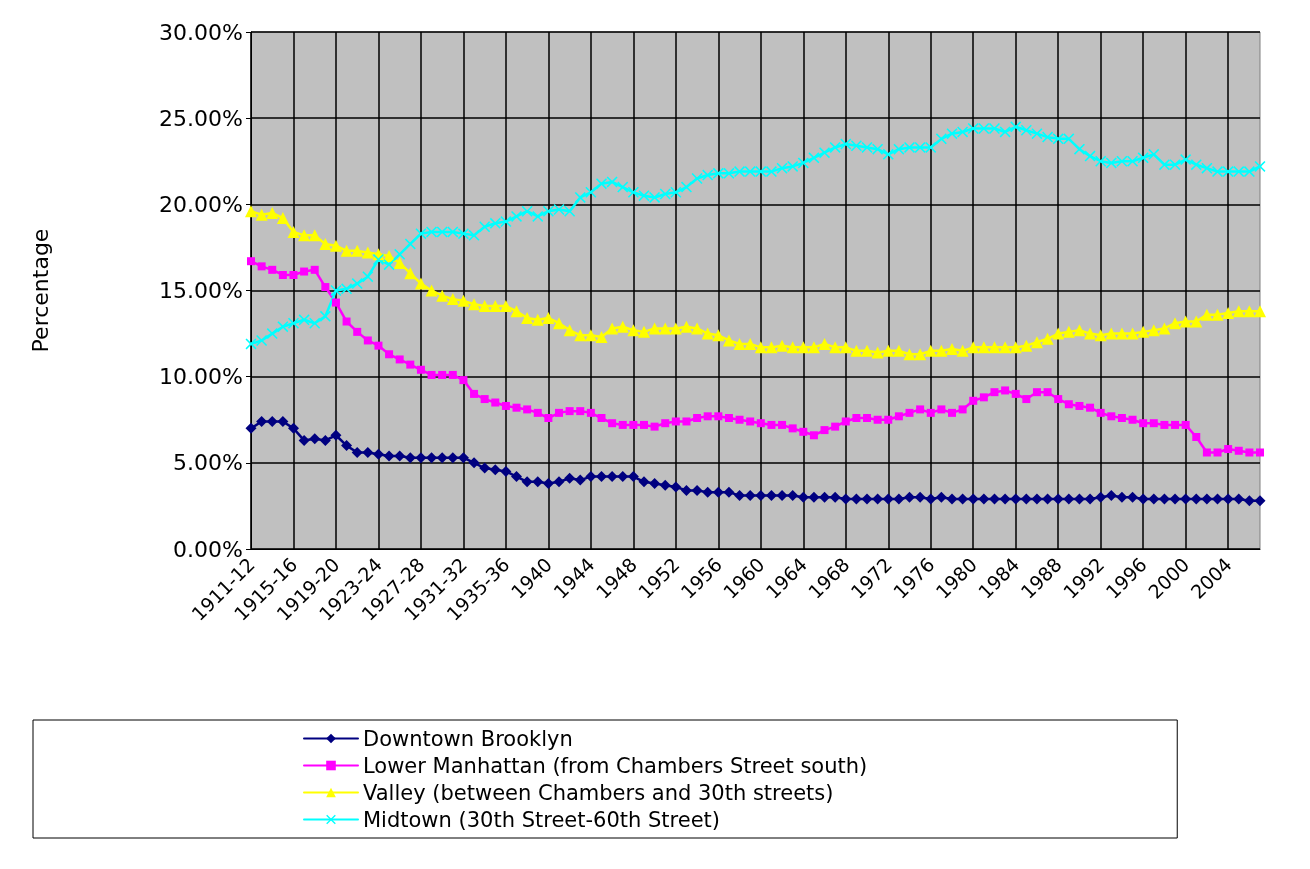  What do you see at coordinates (201, 32) in the screenshot?
I see `y-tick-label: 30.00%` at bounding box center [201, 32].